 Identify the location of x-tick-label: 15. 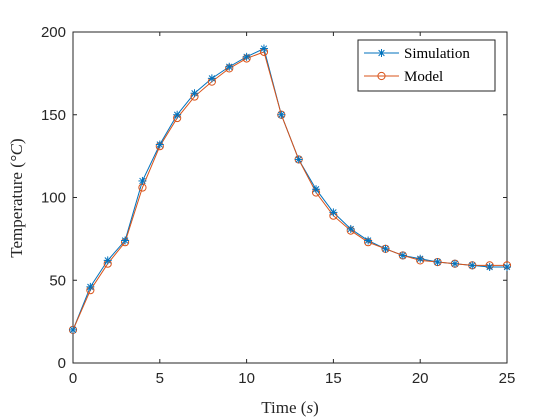
(333, 378).